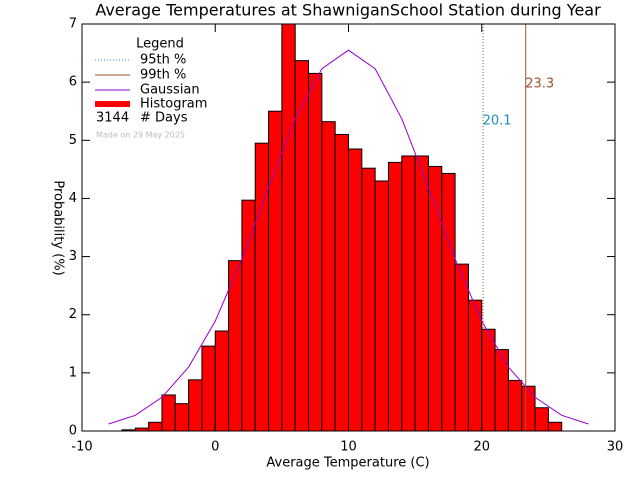 The height and width of the screenshot is (480, 640). I want to click on percentile-label: 23.3, so click(539, 84).